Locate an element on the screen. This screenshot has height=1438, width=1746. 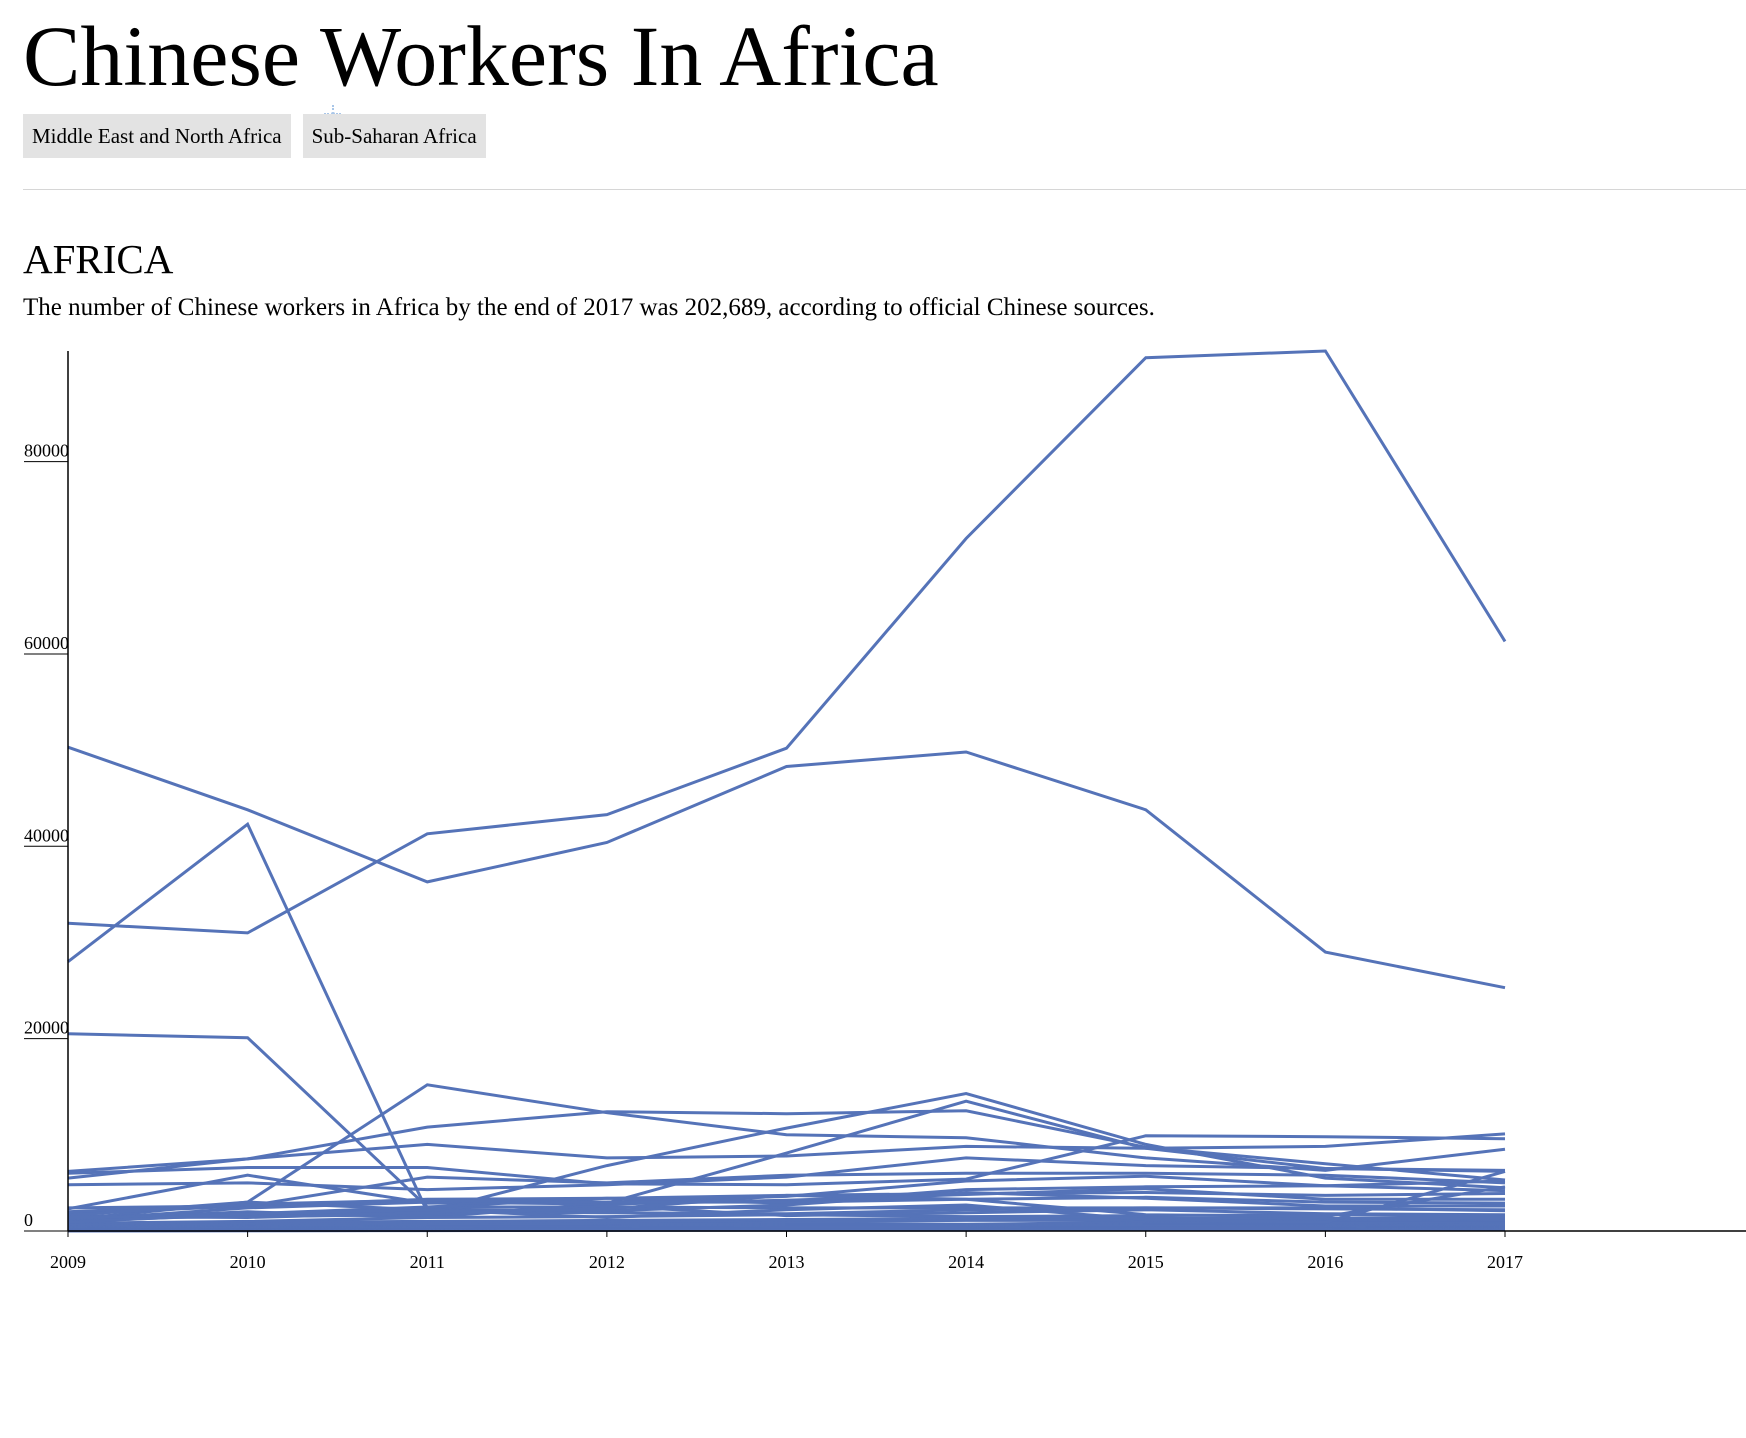
x-tick-label: 2016 is located at coordinates (1325, 1262).